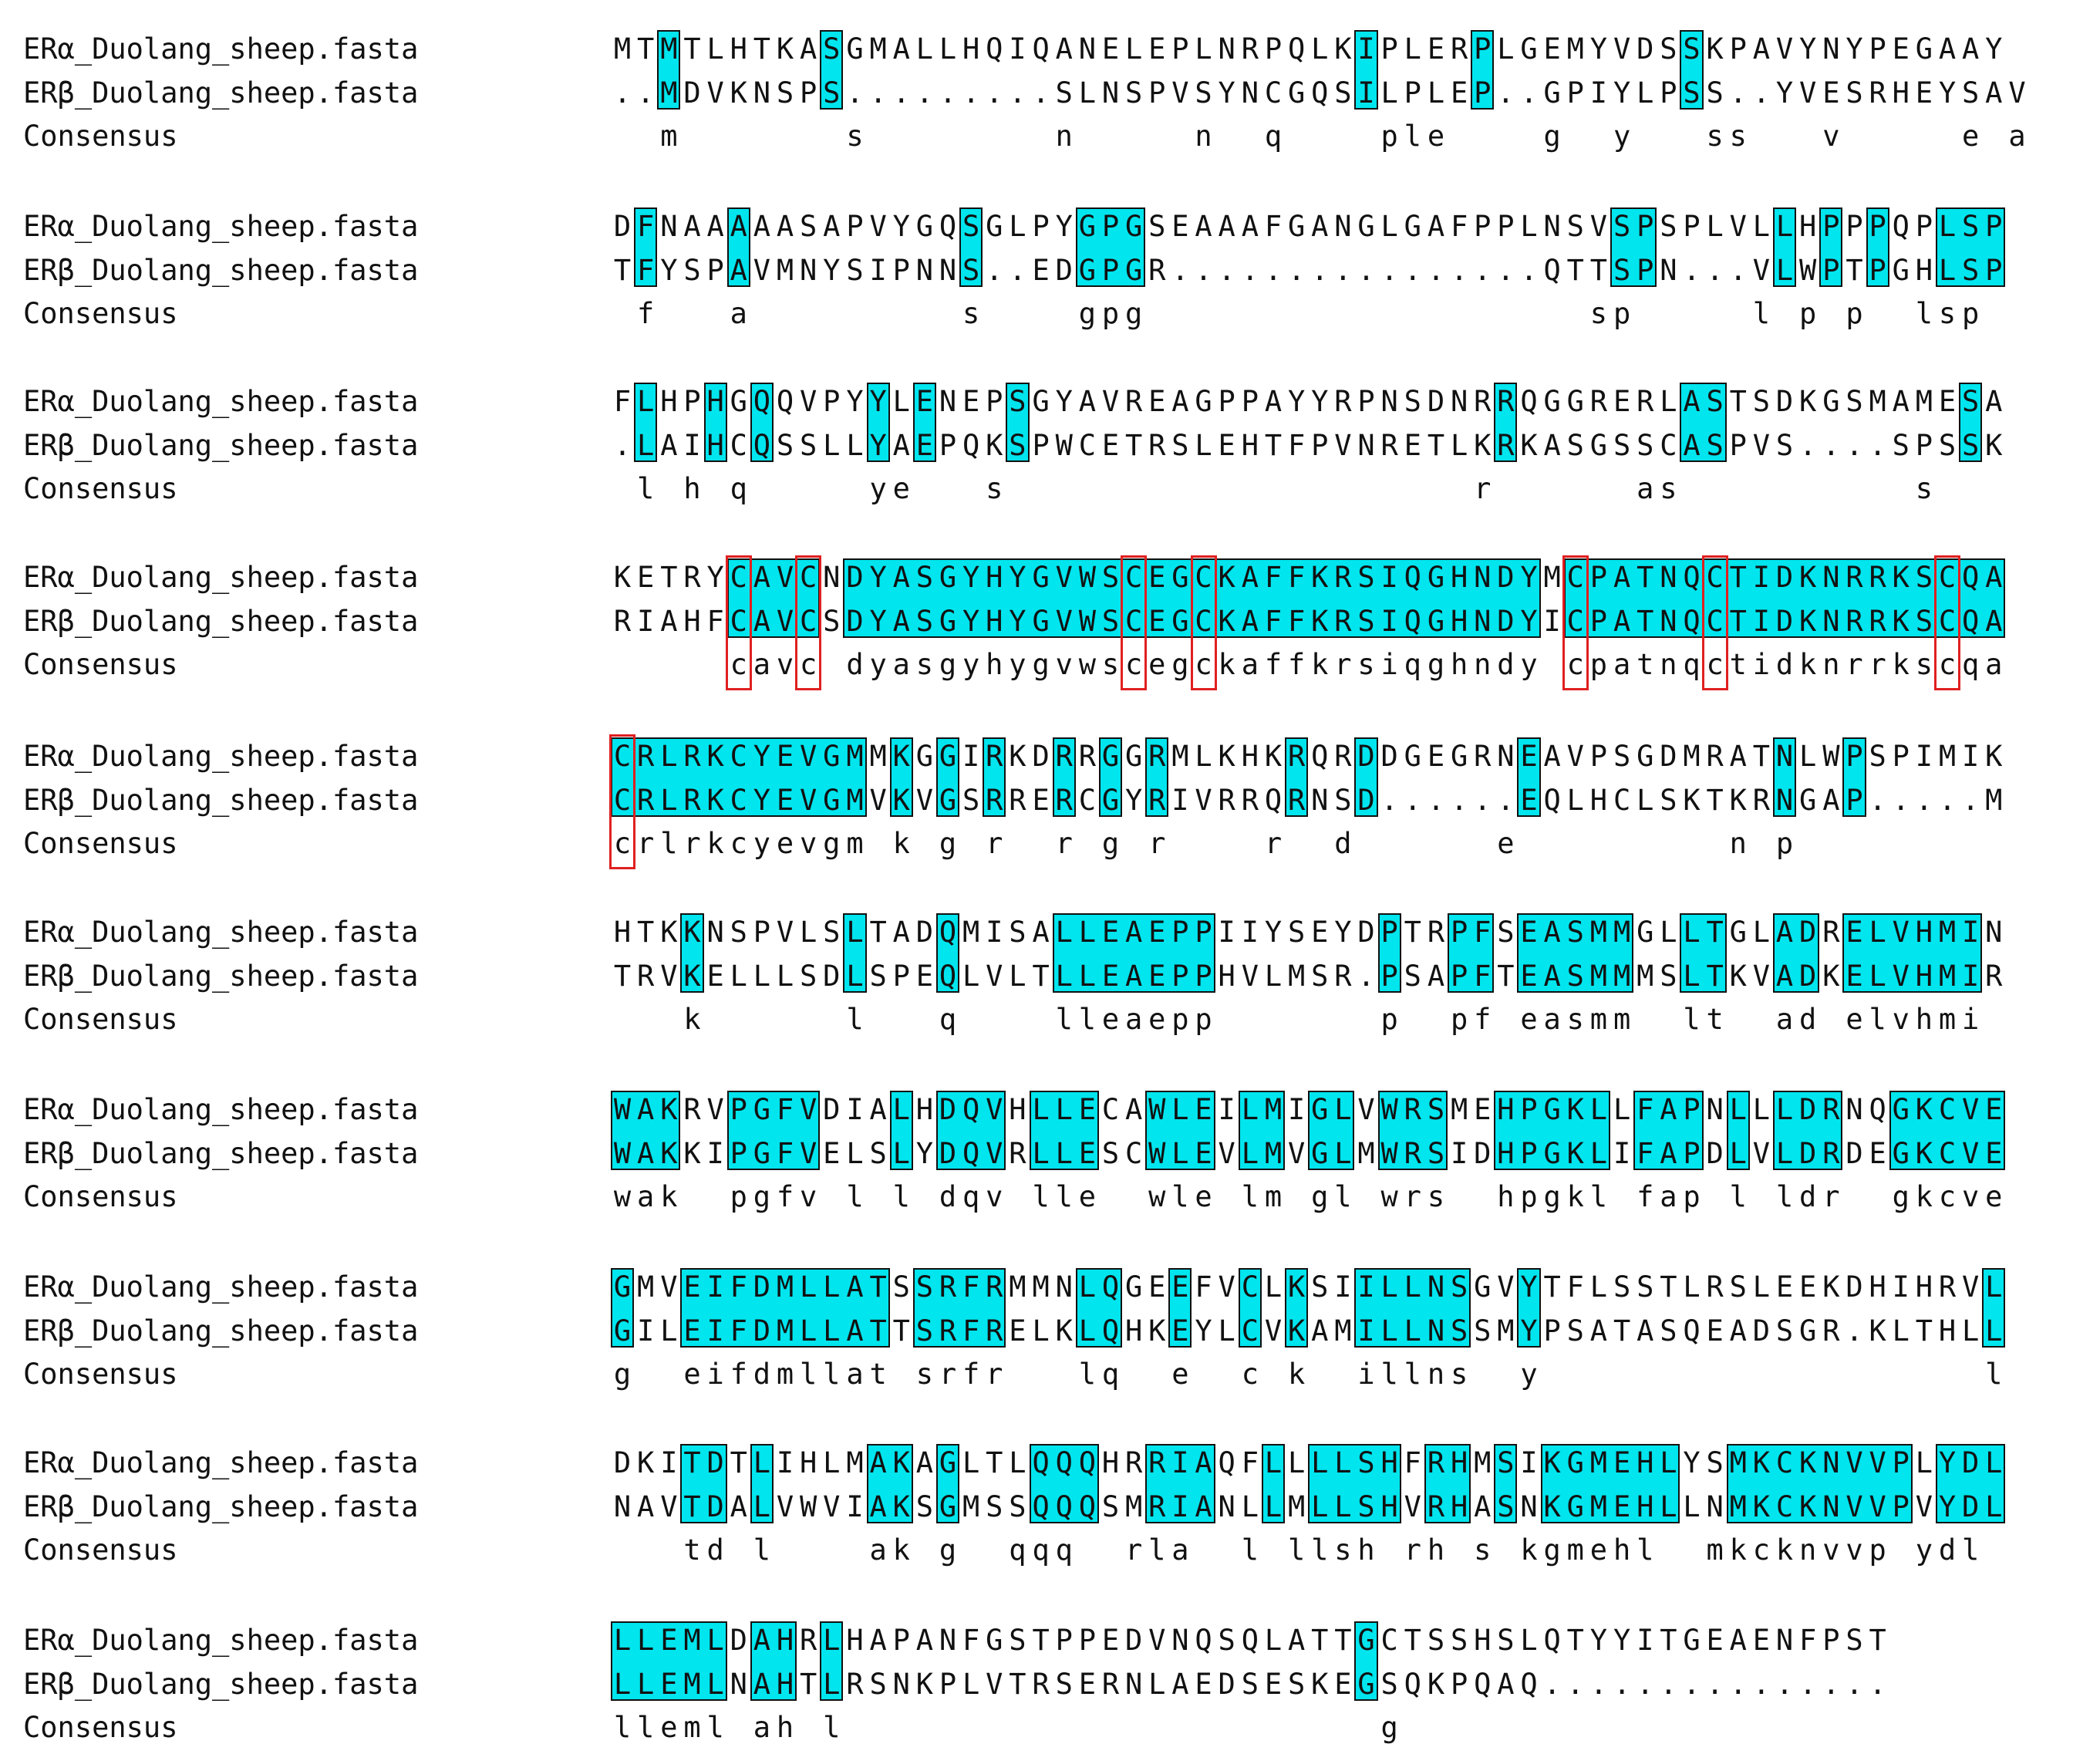 Image resolution: width=2100 pixels, height=1744 pixels. What do you see at coordinates (1087, 664) in the screenshot?
I see `consensus-residue: w` at bounding box center [1087, 664].